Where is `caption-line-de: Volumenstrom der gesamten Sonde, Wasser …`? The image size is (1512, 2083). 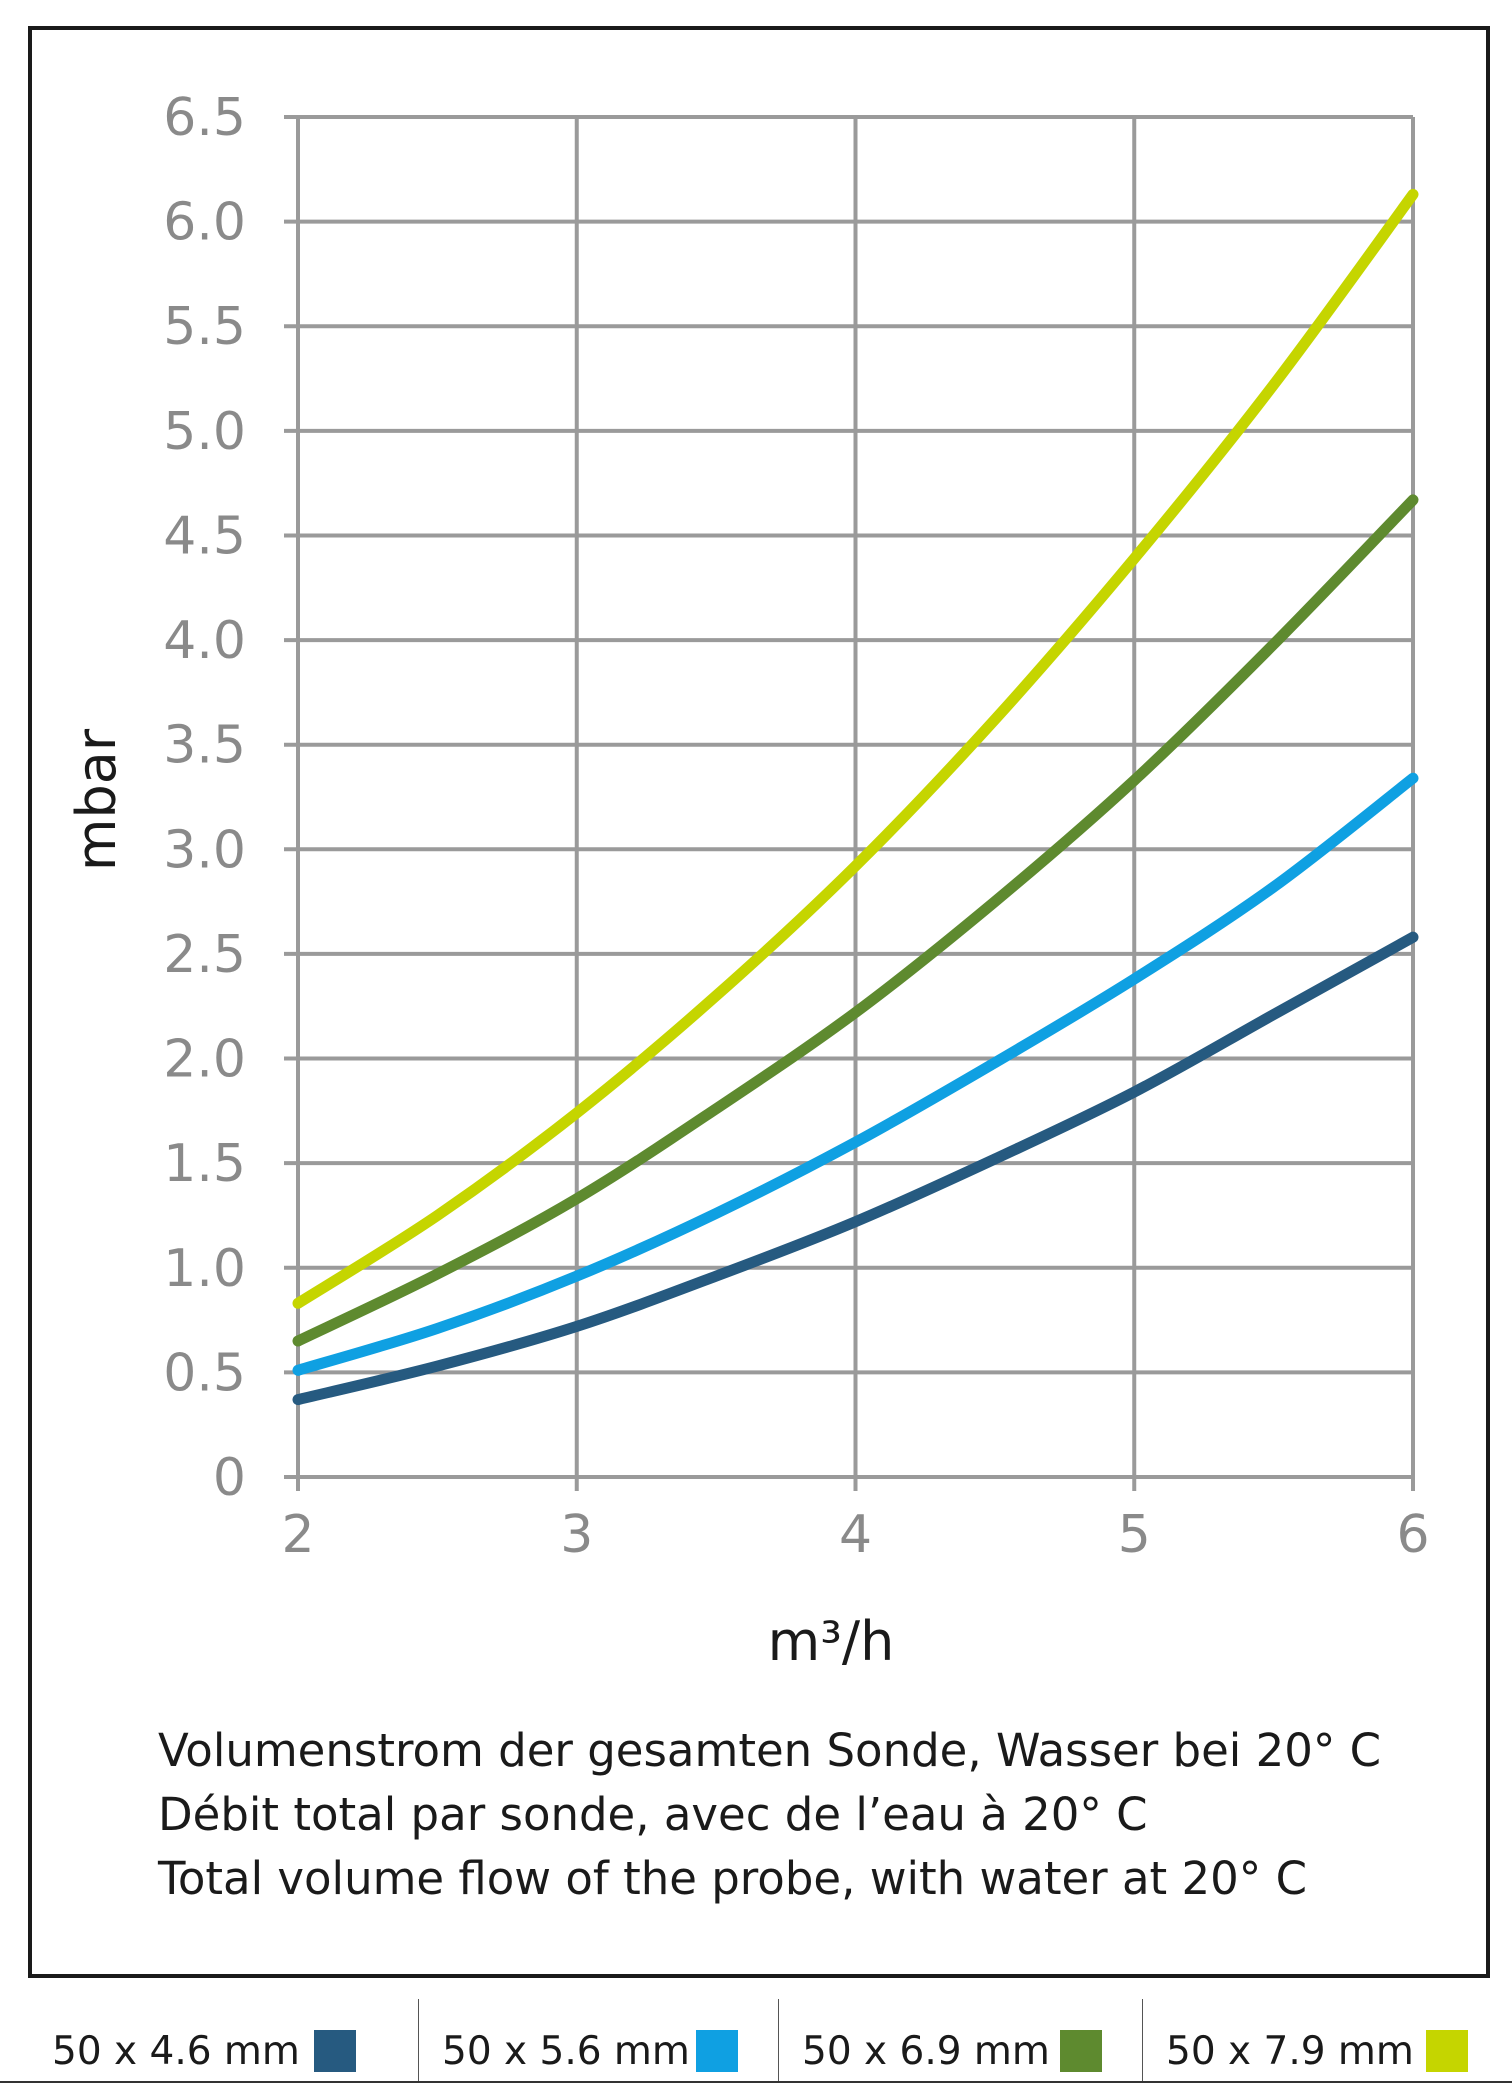
caption-line-de: Volumenstrom der gesamten Sonde, Wasser … is located at coordinates (770, 1750).